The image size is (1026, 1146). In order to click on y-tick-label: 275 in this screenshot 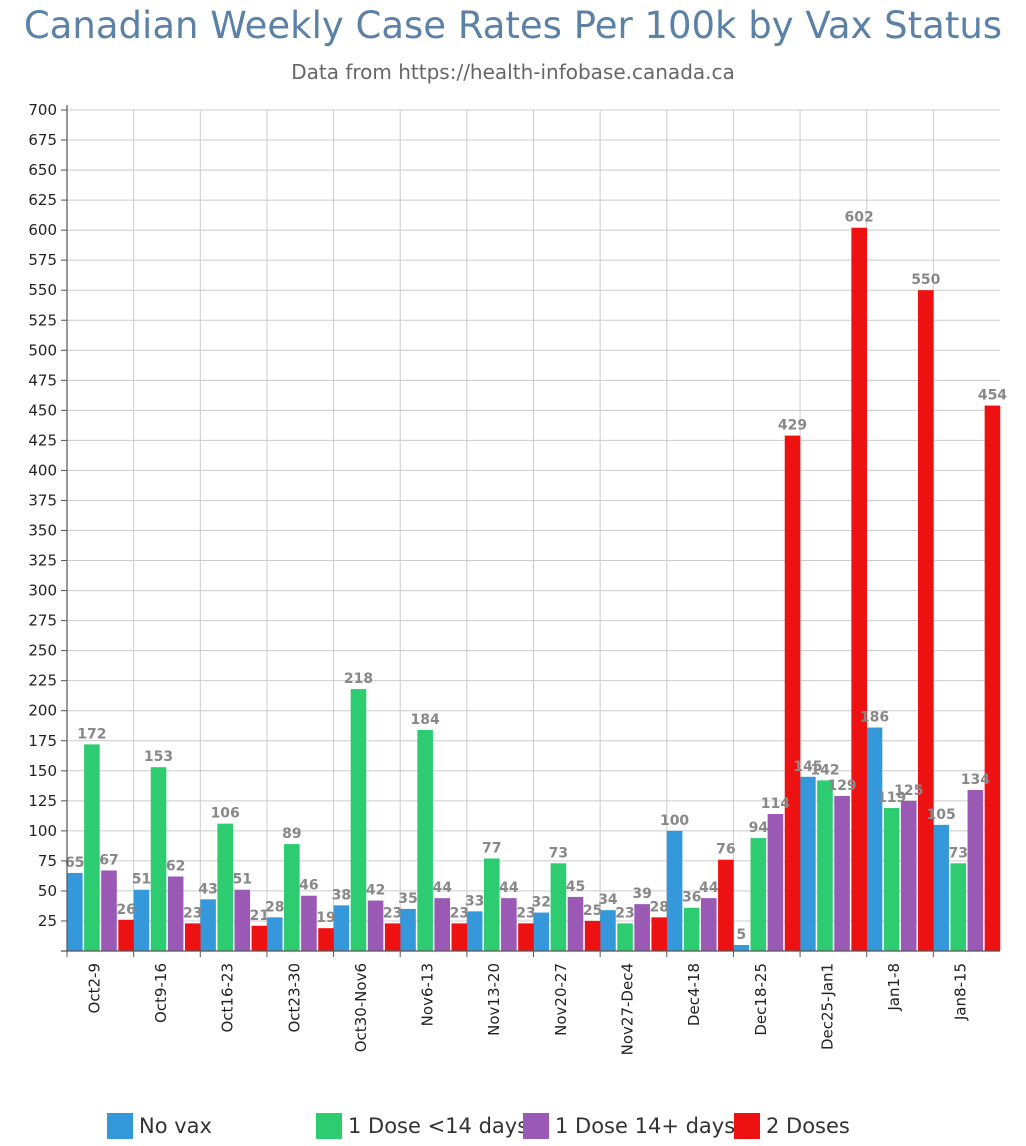, I will do `click(42, 621)`.